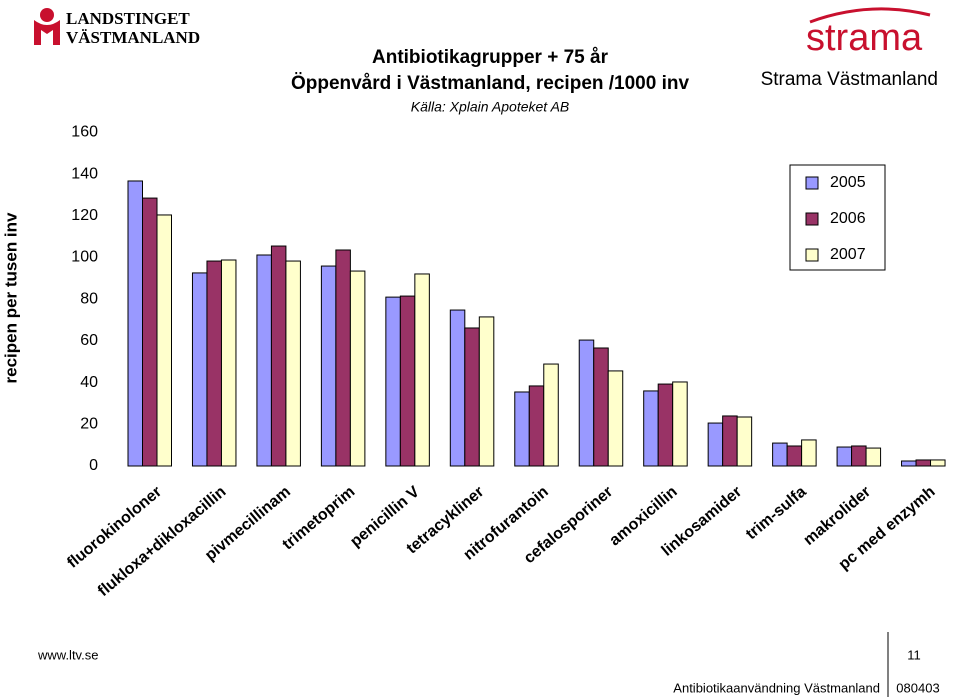  What do you see at coordinates (10, 298) in the screenshot?
I see `y-axis-label: recipen per tusen inv` at bounding box center [10, 298].